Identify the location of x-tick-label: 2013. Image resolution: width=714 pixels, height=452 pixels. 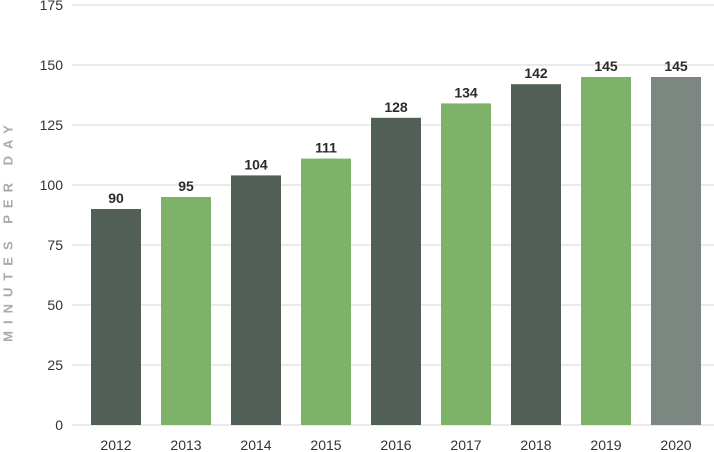
(185, 444).